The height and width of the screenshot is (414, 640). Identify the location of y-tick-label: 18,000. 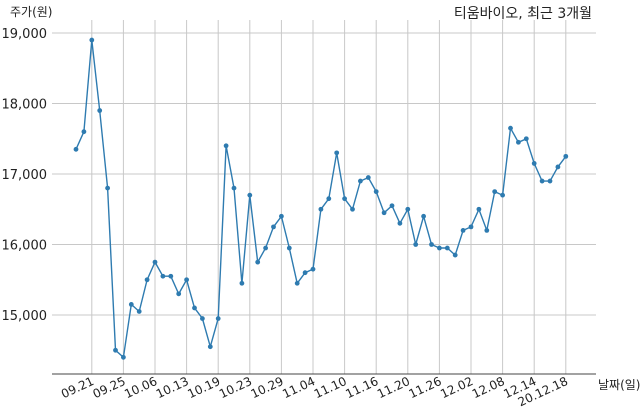
(25, 105).